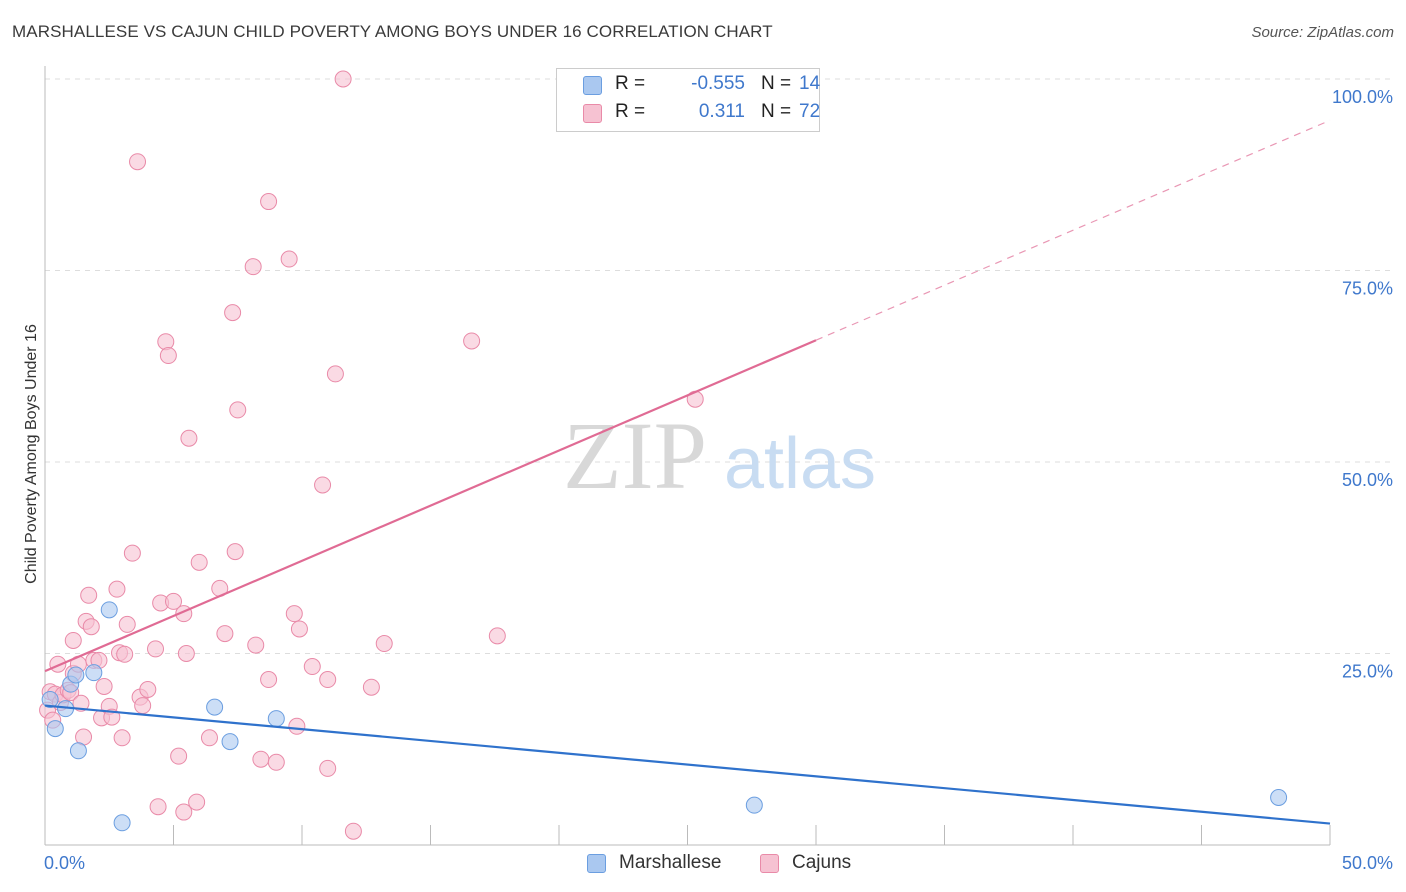  I want to click on watermark-atlas: atlas, so click(800, 464).